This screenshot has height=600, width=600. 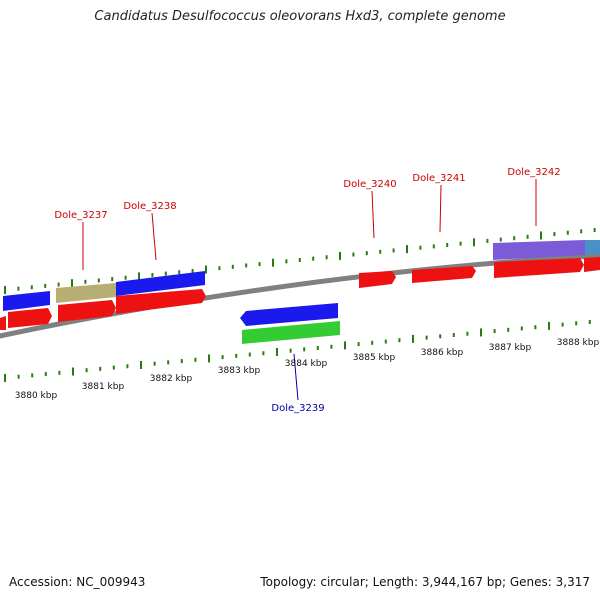 What do you see at coordinates (103, 387) in the screenshot?
I see `ruler-label: 3881 kbp` at bounding box center [103, 387].